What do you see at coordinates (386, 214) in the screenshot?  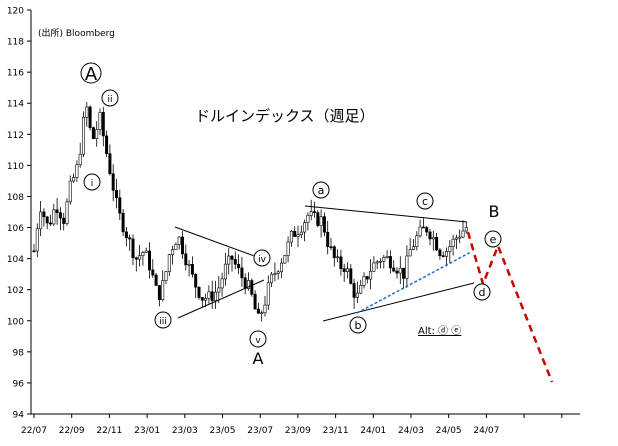 I see `range-upper-line` at bounding box center [386, 214].